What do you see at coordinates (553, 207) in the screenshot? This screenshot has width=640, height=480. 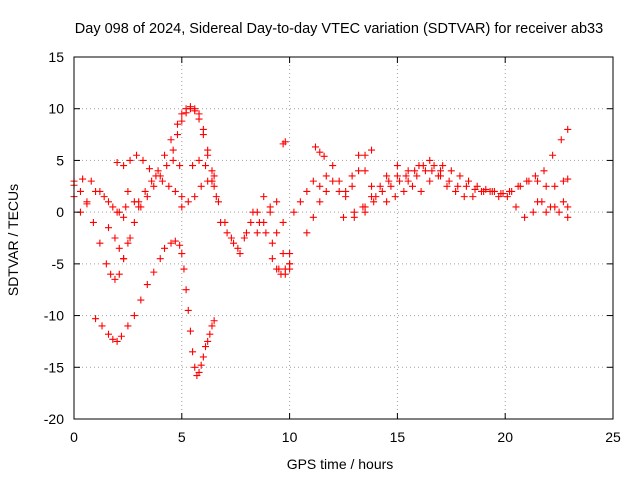 I see `series-trace-x` at bounding box center [553, 207].